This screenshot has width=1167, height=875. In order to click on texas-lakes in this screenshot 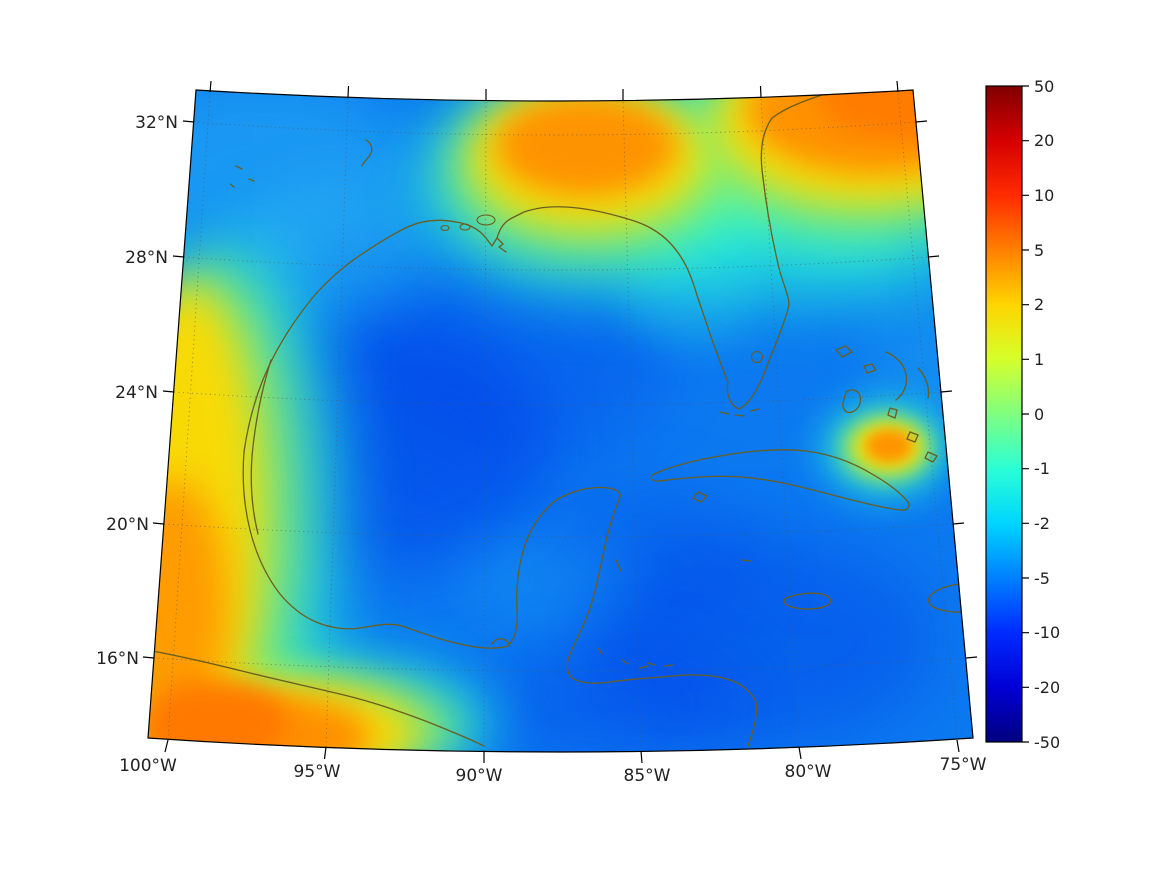, I will do `click(242, 176)`.